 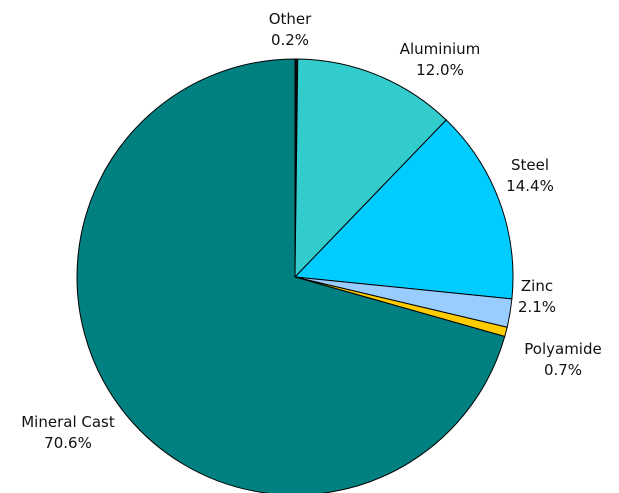 I want to click on slice-label-polyamide: Polyamide, so click(x=562, y=349).